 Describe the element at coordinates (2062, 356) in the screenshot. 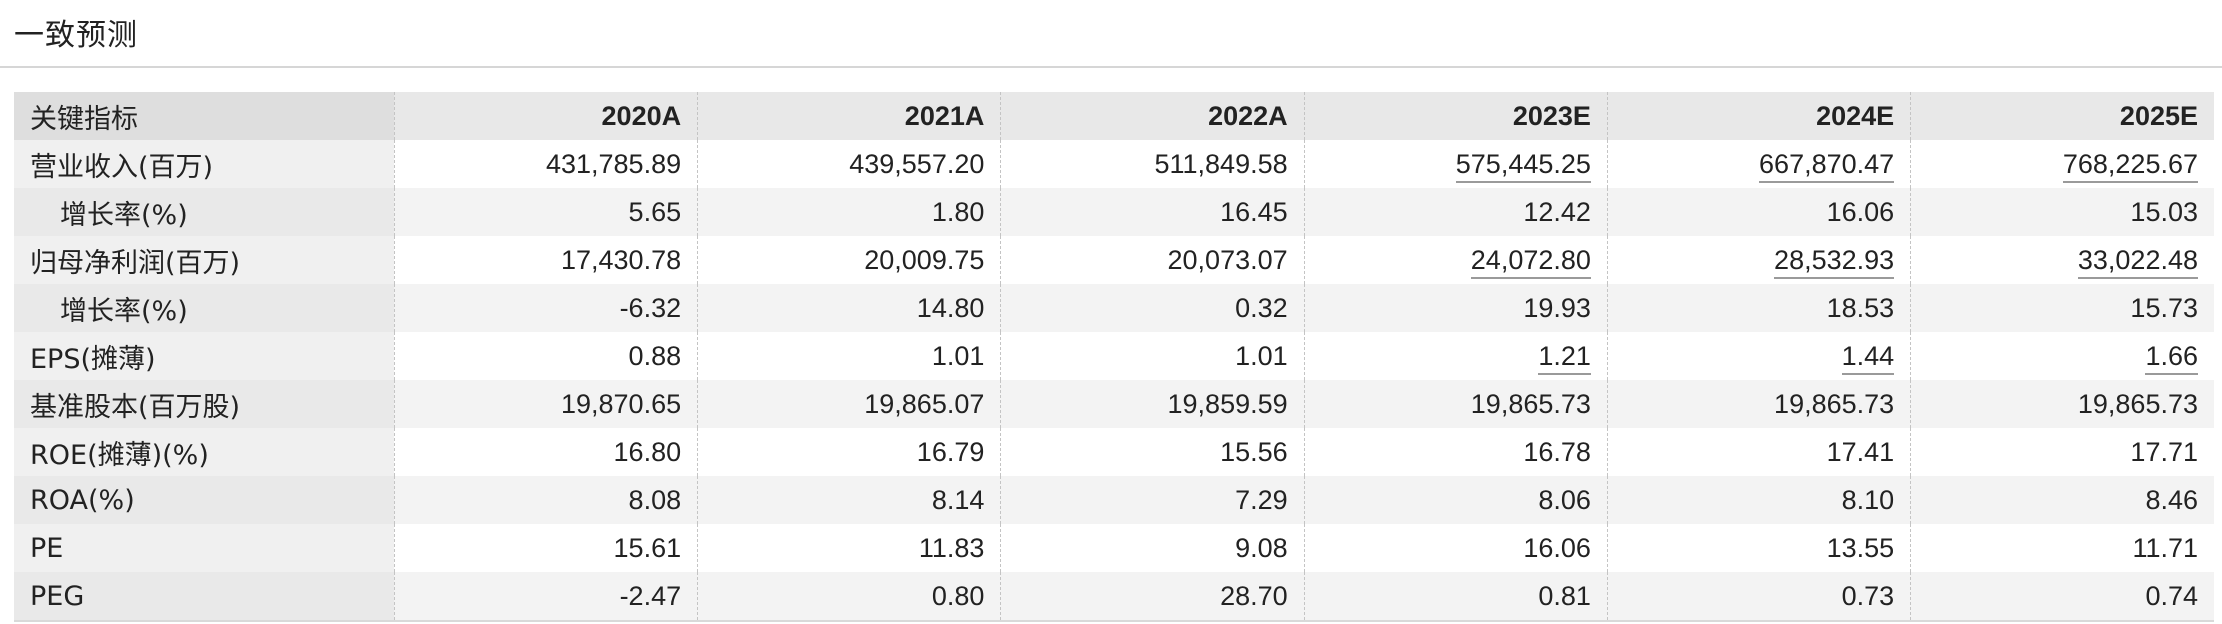

I see `table-cell: 1.66` at that location.